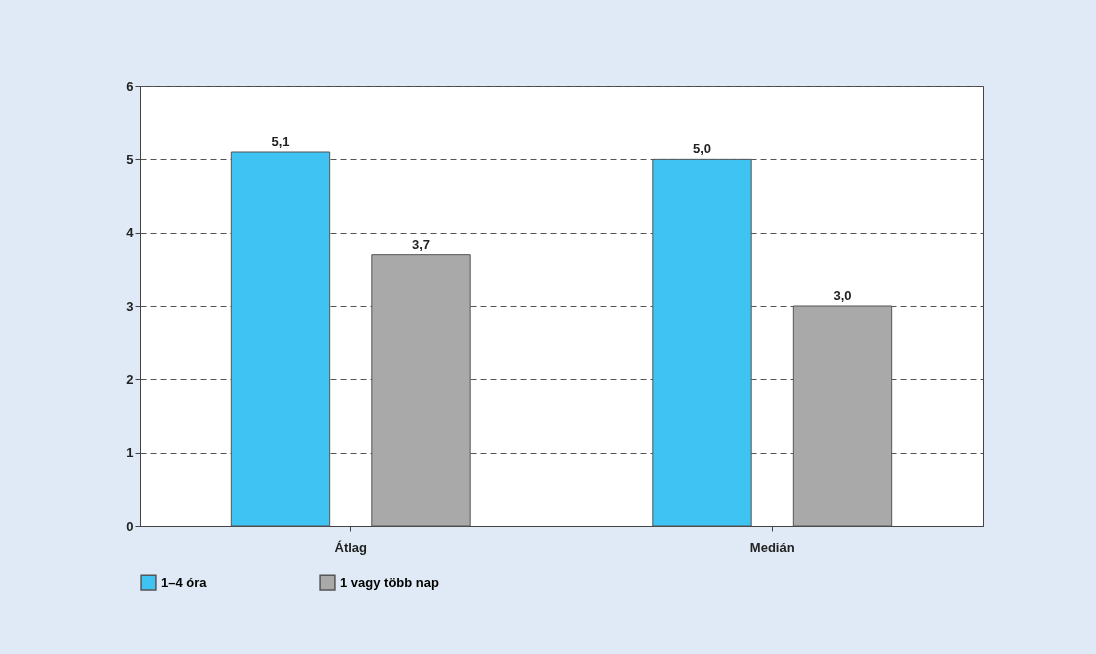 This screenshot has height=654, width=1096. Describe the element at coordinates (842, 295) in the screenshot. I see `data-label: 3,0` at that location.